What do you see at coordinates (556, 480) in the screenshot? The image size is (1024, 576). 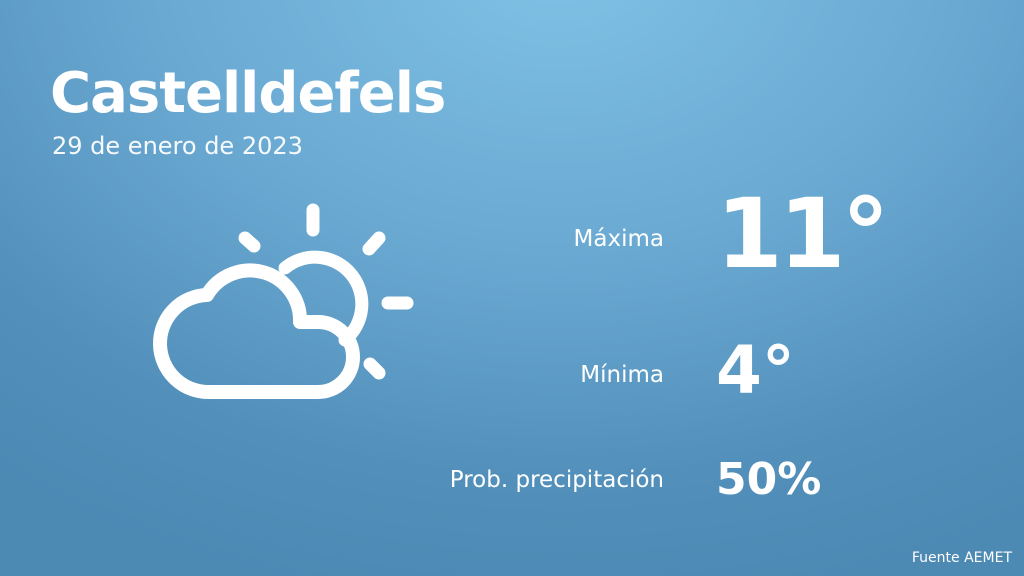 I see `precip-label: Prob. precipitación` at bounding box center [556, 480].